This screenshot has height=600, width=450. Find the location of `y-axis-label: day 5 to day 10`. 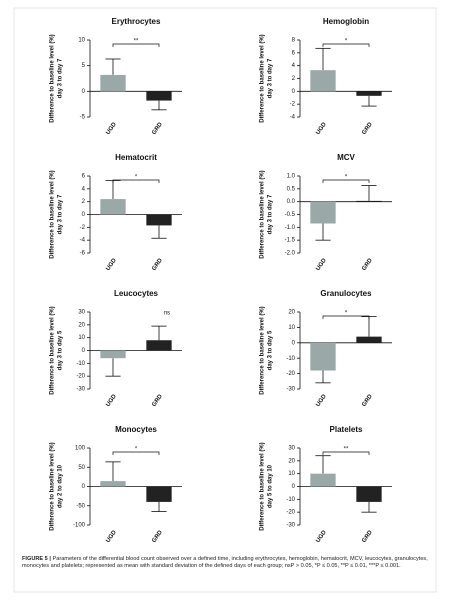

y-axis-label: day 5 to day 10 is located at coordinates (271, 486).